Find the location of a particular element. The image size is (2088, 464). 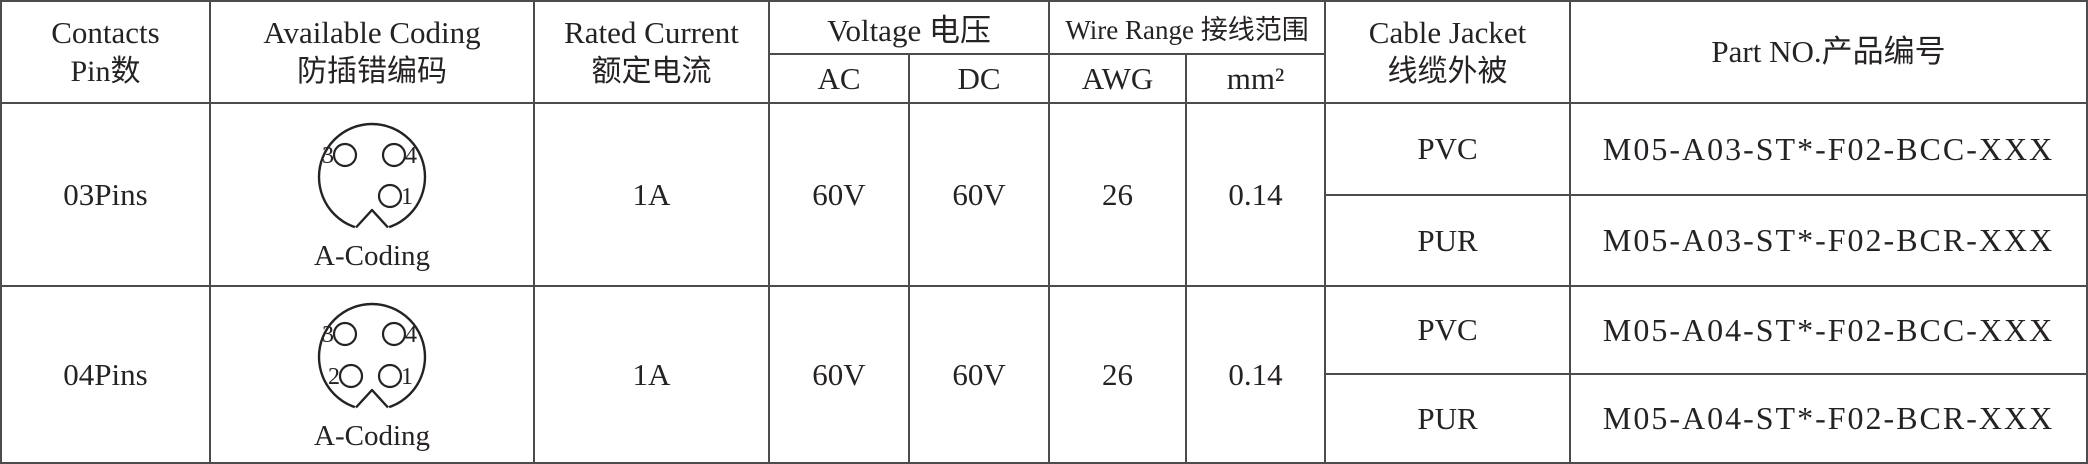

header-mm2: mm² is located at coordinates (1256, 78).